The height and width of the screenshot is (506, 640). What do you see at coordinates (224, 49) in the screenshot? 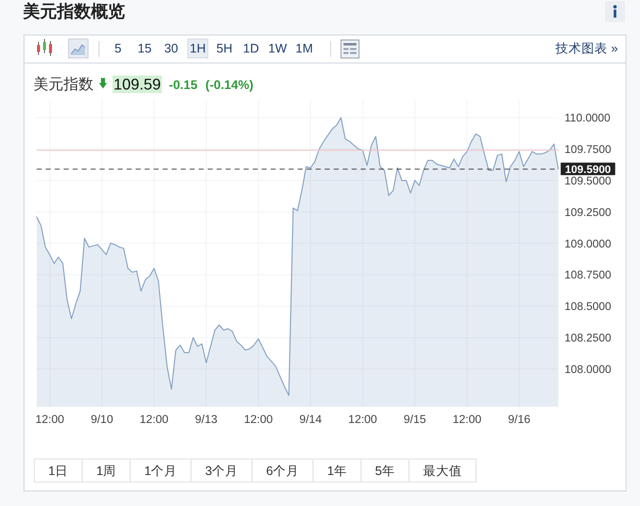
I see `interval-label: 5H` at bounding box center [224, 49].